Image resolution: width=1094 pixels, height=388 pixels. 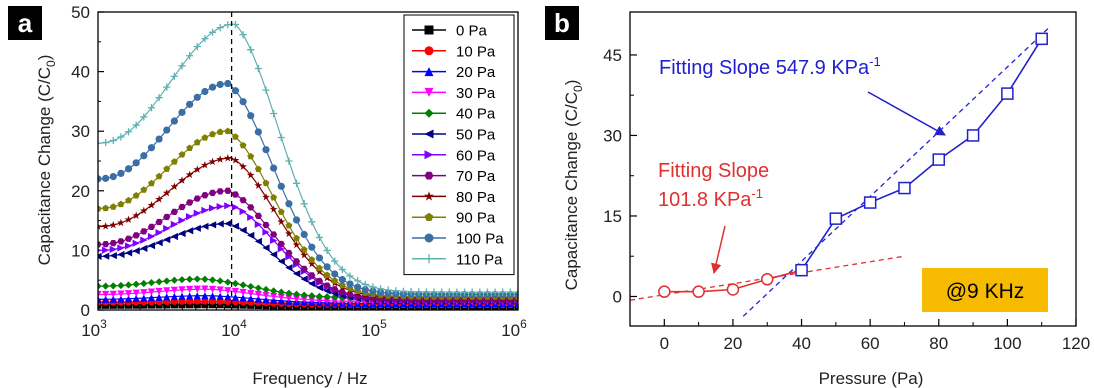 I want to click on panel-a-label: a, so click(x=25, y=23).